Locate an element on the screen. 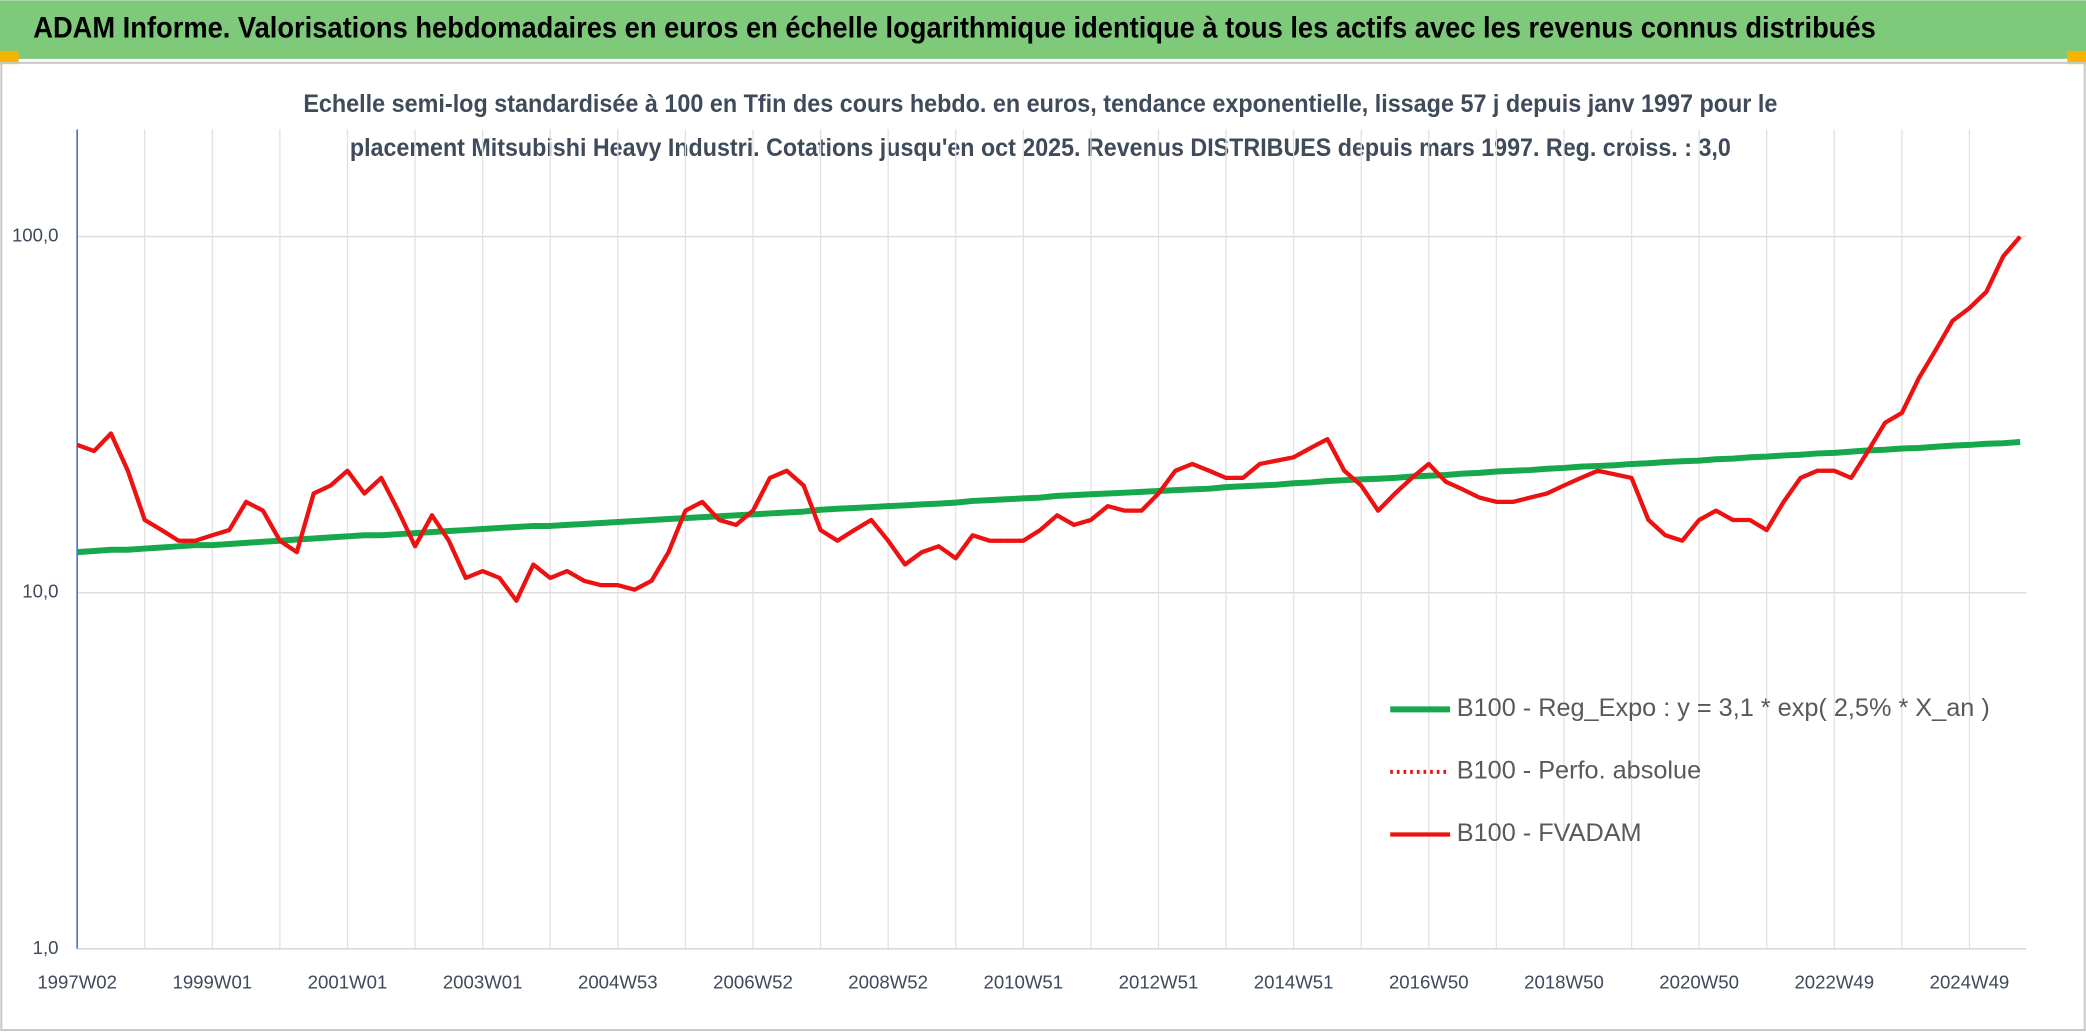 The width and height of the screenshot is (2086, 1033). x-tick-label: 1997W02 is located at coordinates (77, 981).